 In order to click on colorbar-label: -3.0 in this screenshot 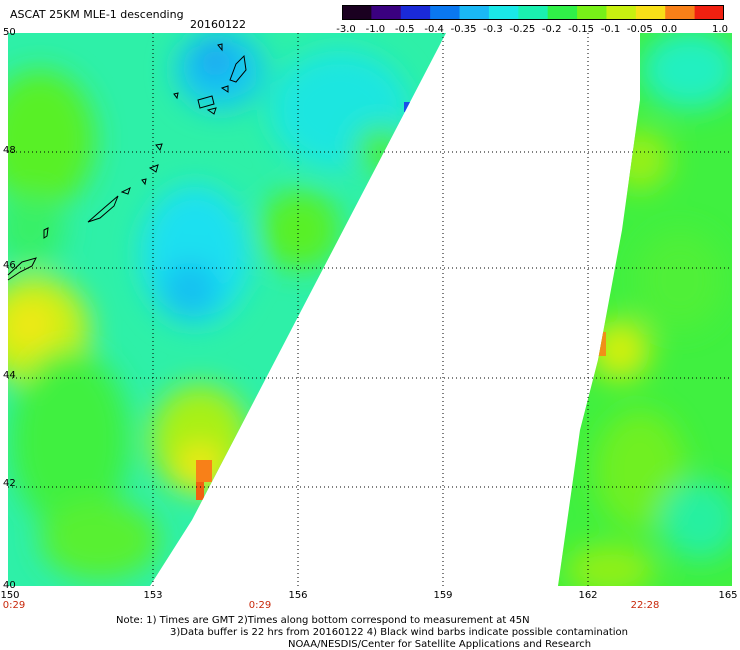, I will do `click(346, 29)`.